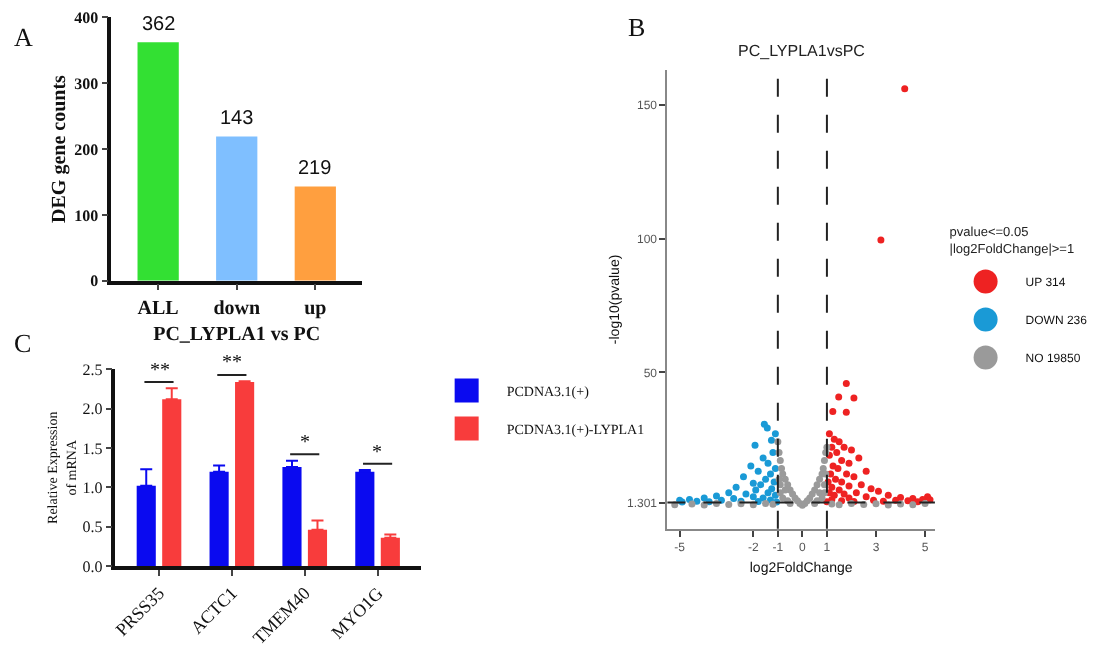 The width and height of the screenshot is (1100, 648). What do you see at coordinates (92, 487) in the screenshot?
I see `y-tick-label: 1.0` at bounding box center [92, 487].